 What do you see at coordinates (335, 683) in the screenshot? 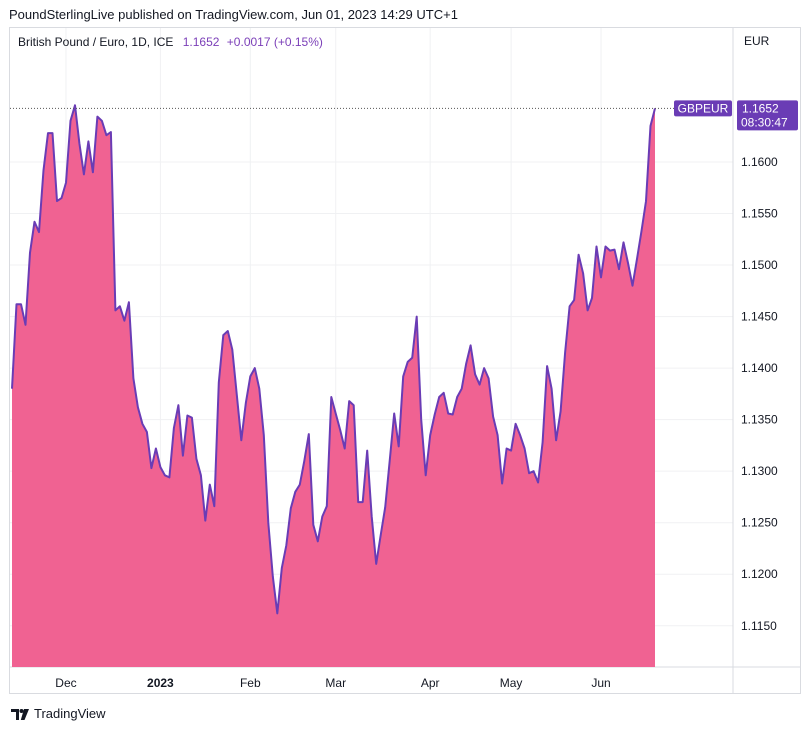
I see `x-tick-label: Mar` at bounding box center [335, 683].